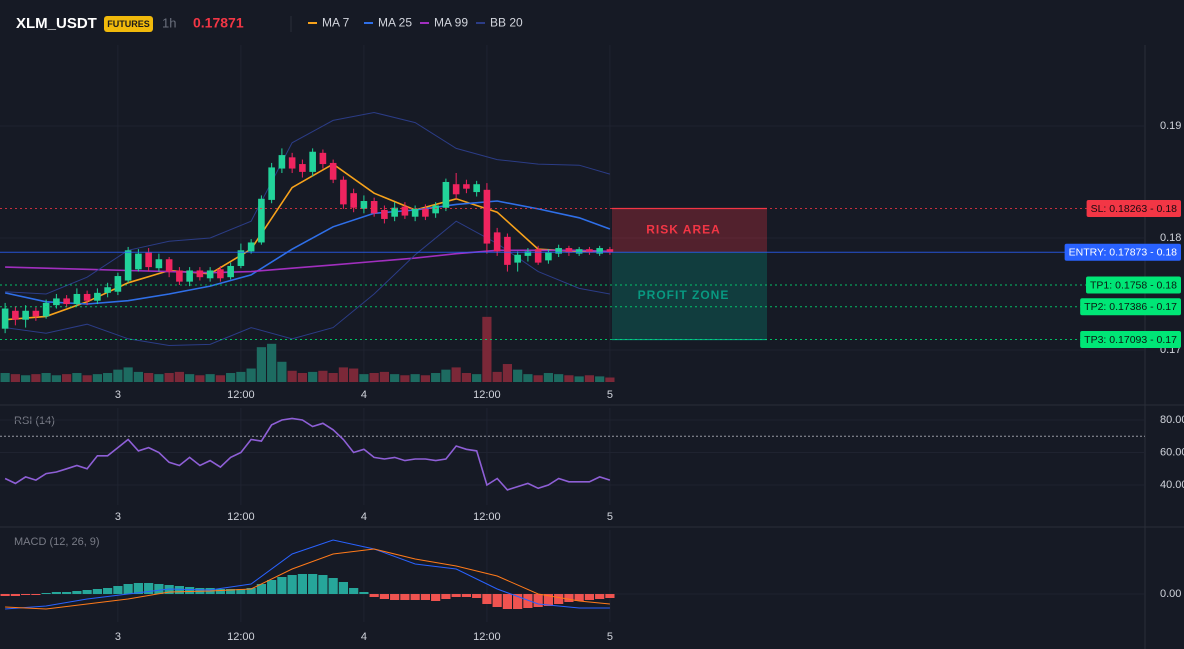 The image size is (1184, 649). I want to click on legend-label: BB 20, so click(506, 23).